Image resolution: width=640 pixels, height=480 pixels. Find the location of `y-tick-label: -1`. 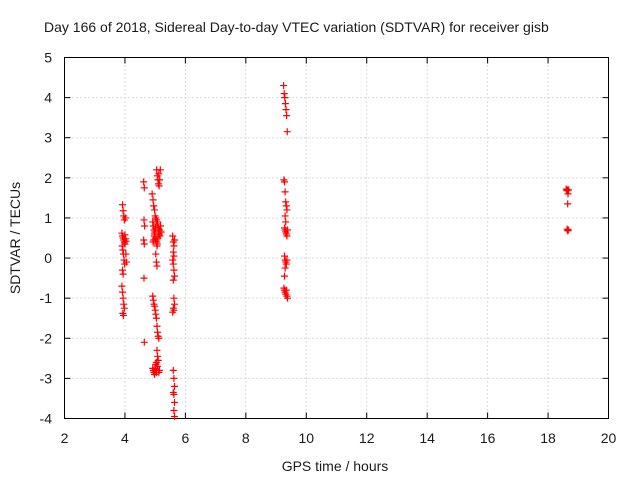

y-tick-label: -1 is located at coordinates (46, 298).